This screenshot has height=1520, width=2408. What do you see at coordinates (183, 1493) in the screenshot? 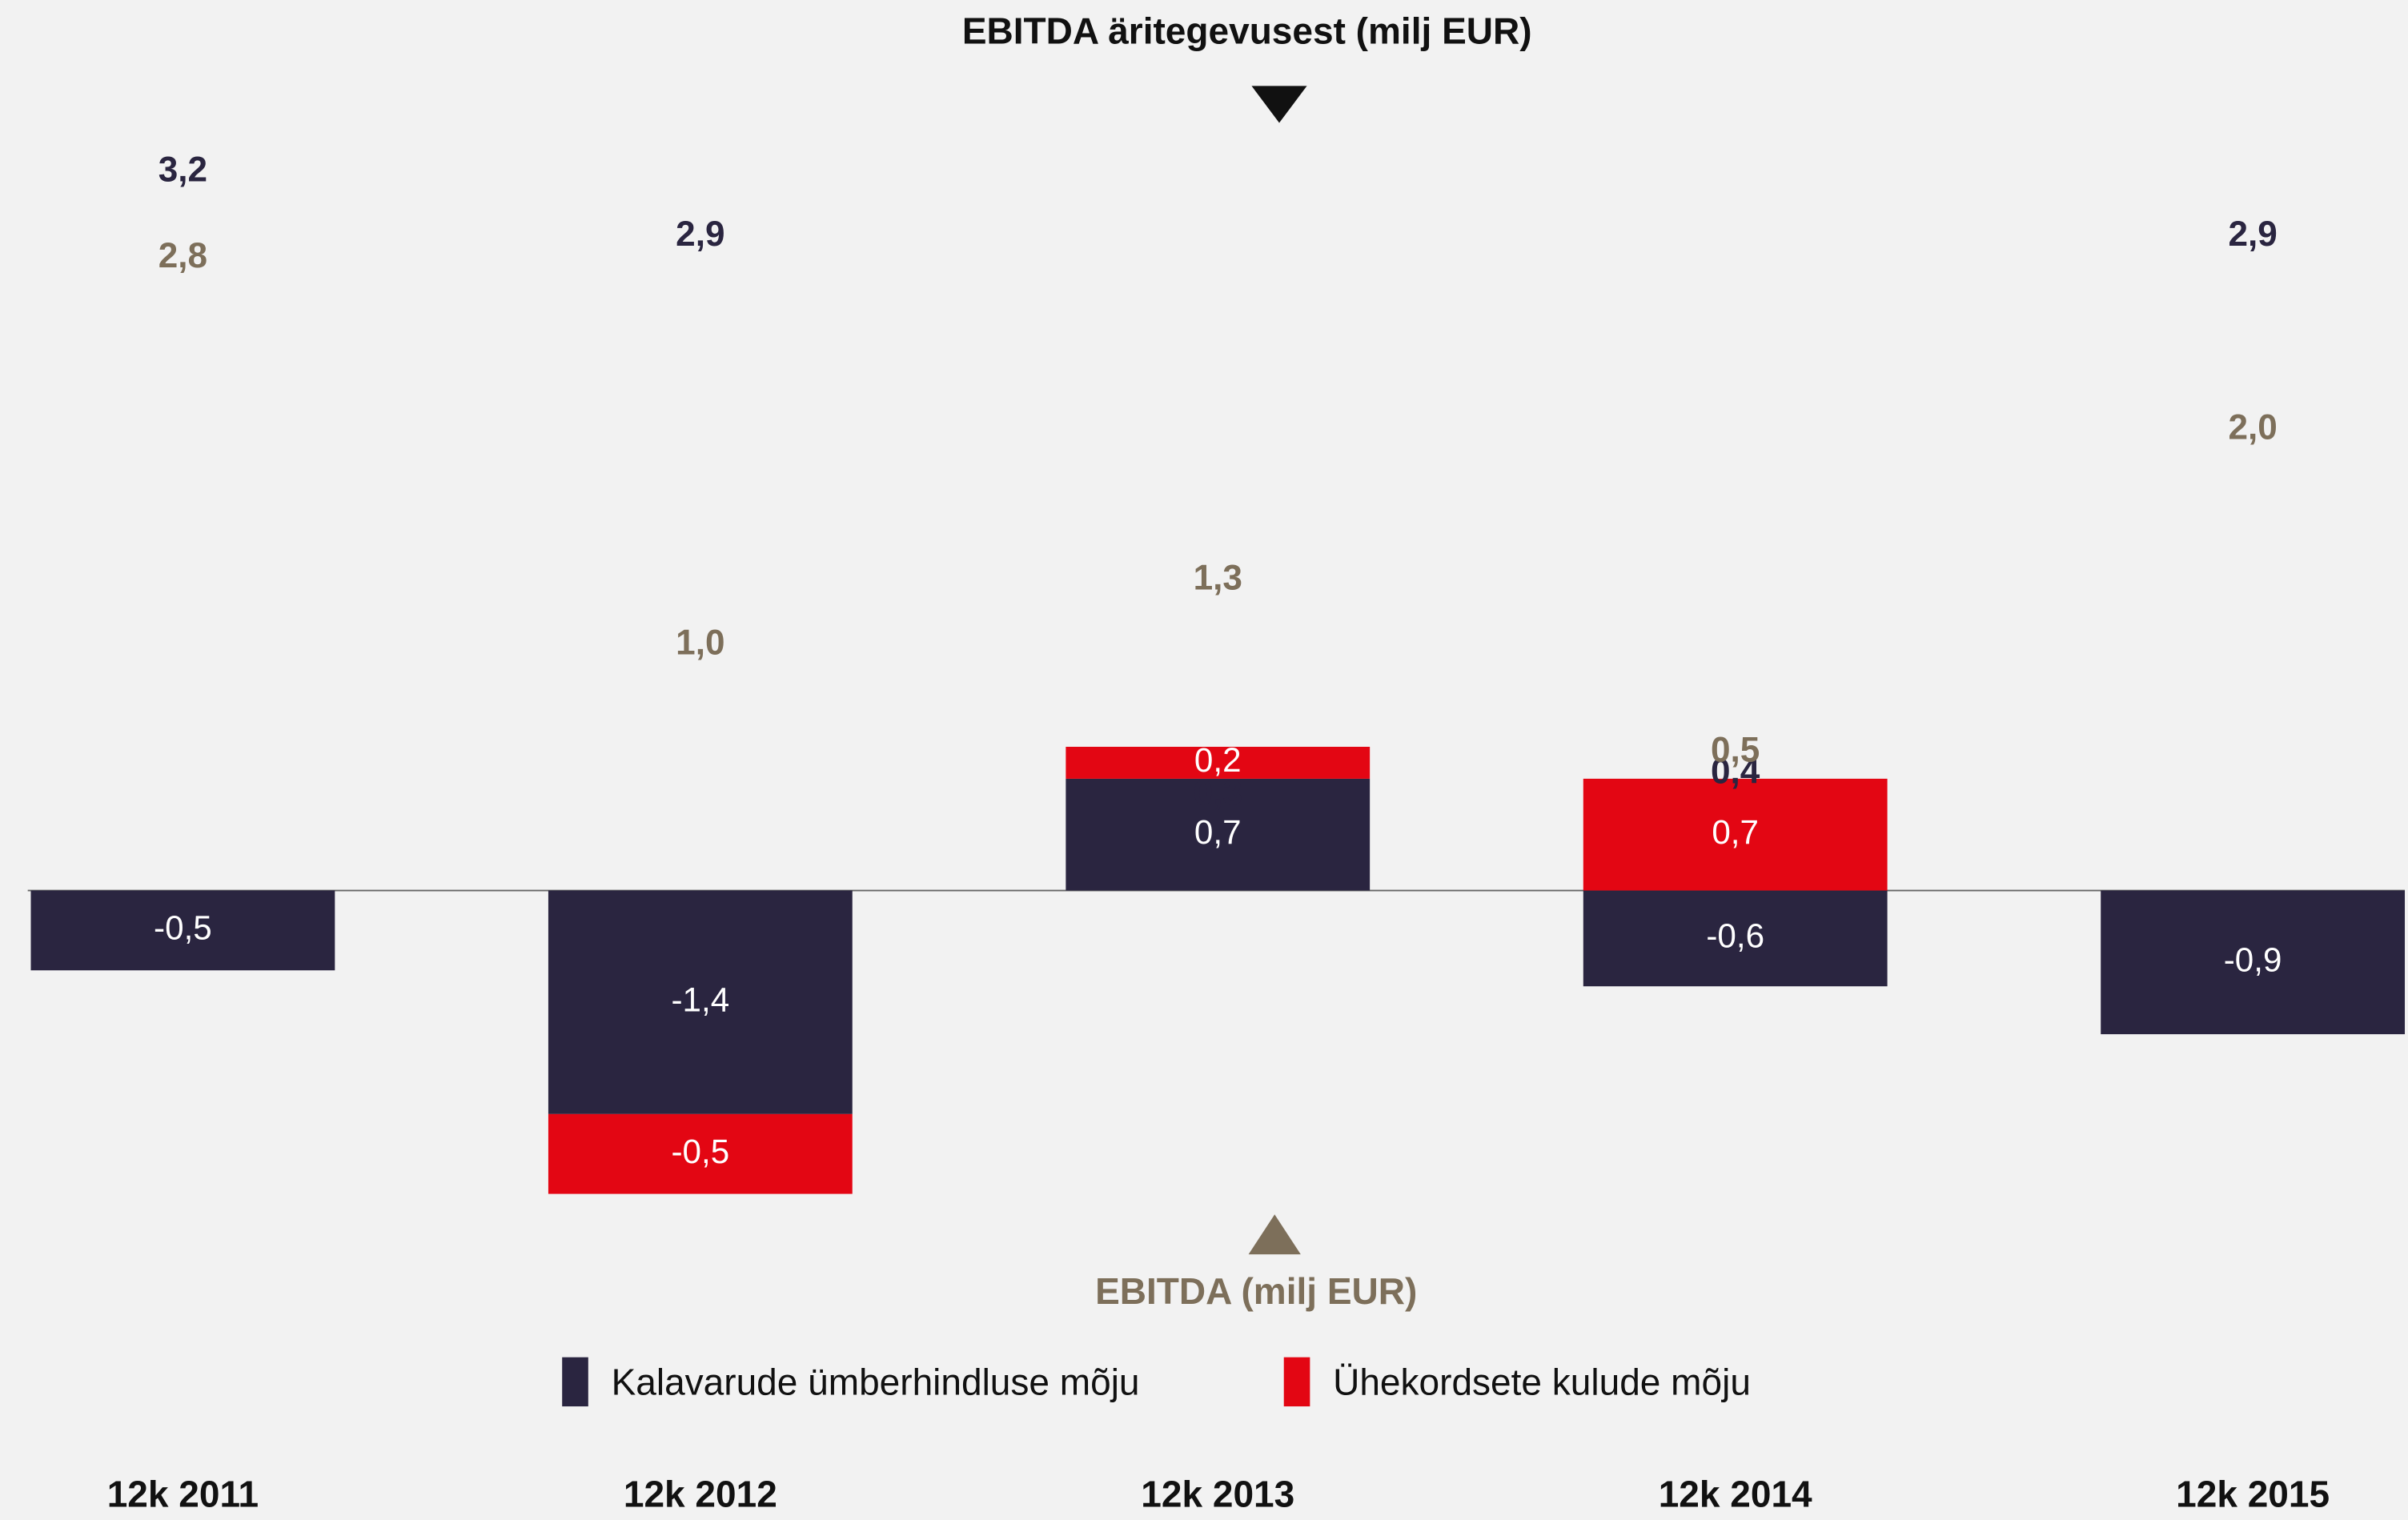
I see `x-tick-label: 12k 2011` at bounding box center [183, 1493].